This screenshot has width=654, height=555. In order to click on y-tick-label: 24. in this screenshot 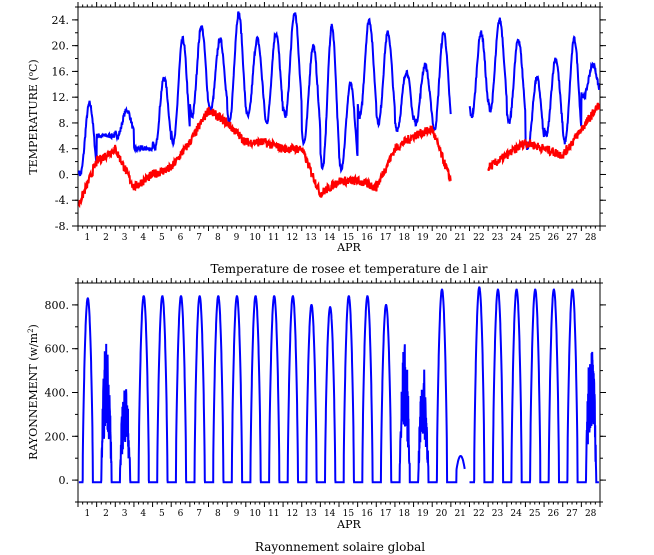, I will do `click(61, 20)`.